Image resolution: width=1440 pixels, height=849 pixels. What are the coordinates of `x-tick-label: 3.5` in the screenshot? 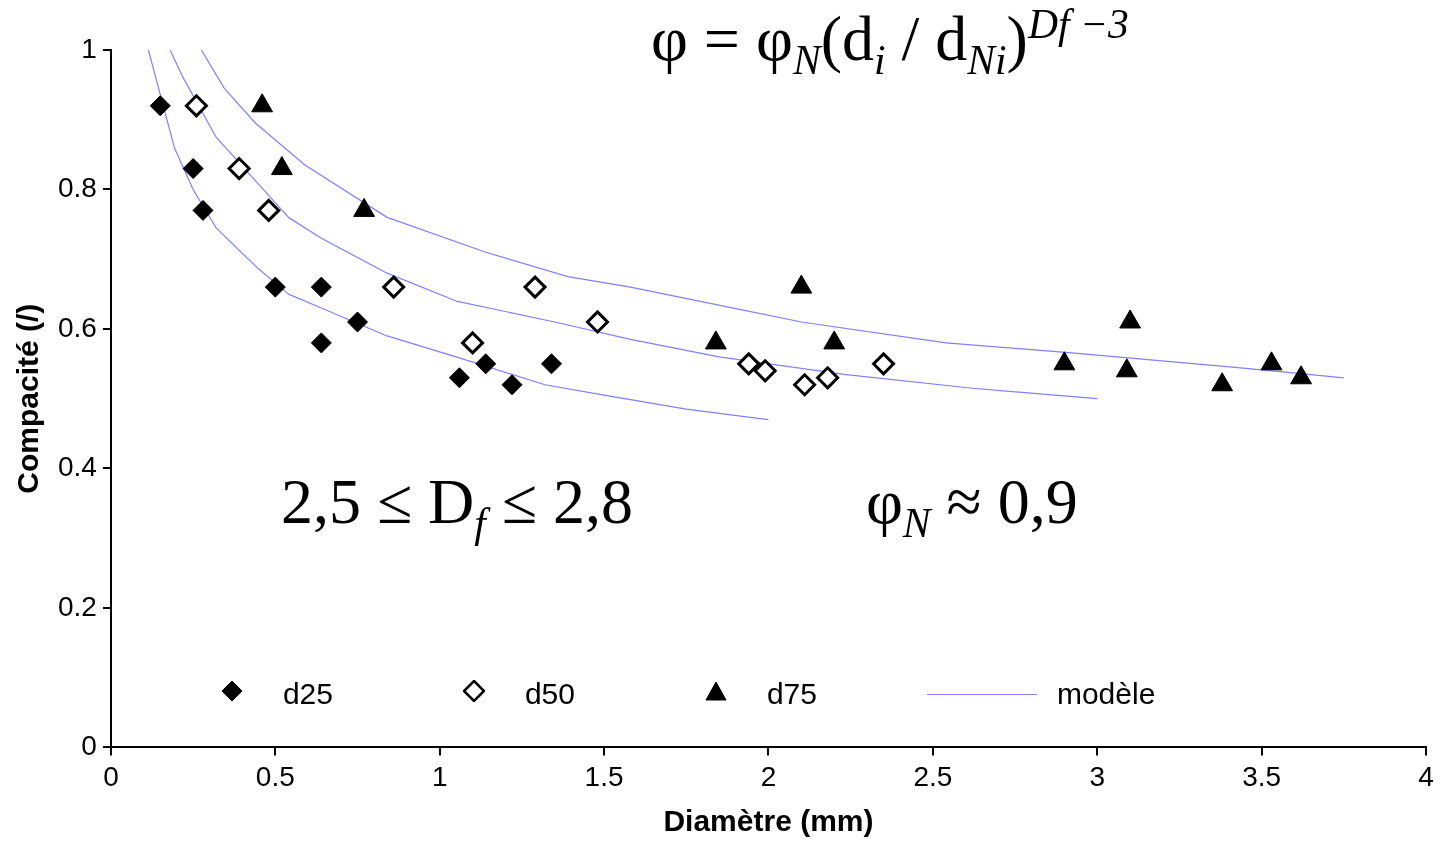 It's located at (1262, 776).